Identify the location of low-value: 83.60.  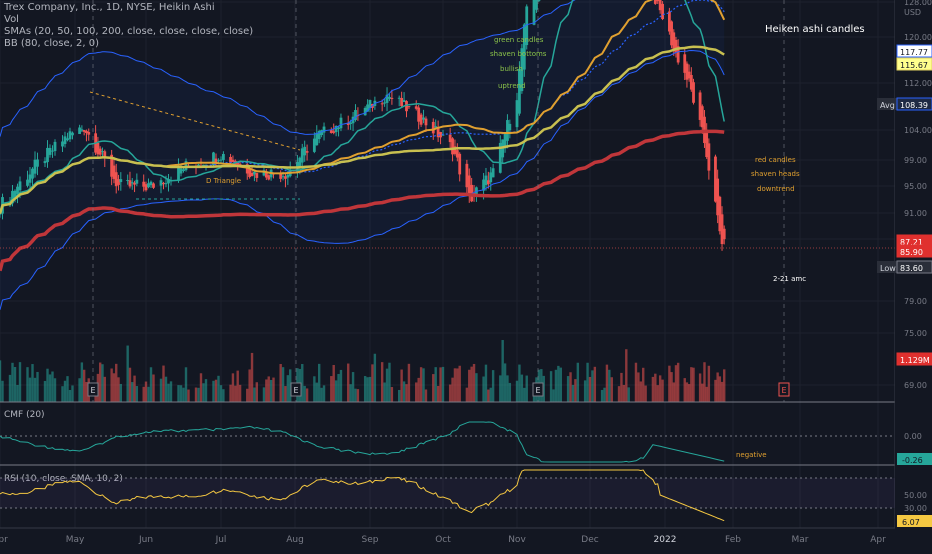
(911, 268).